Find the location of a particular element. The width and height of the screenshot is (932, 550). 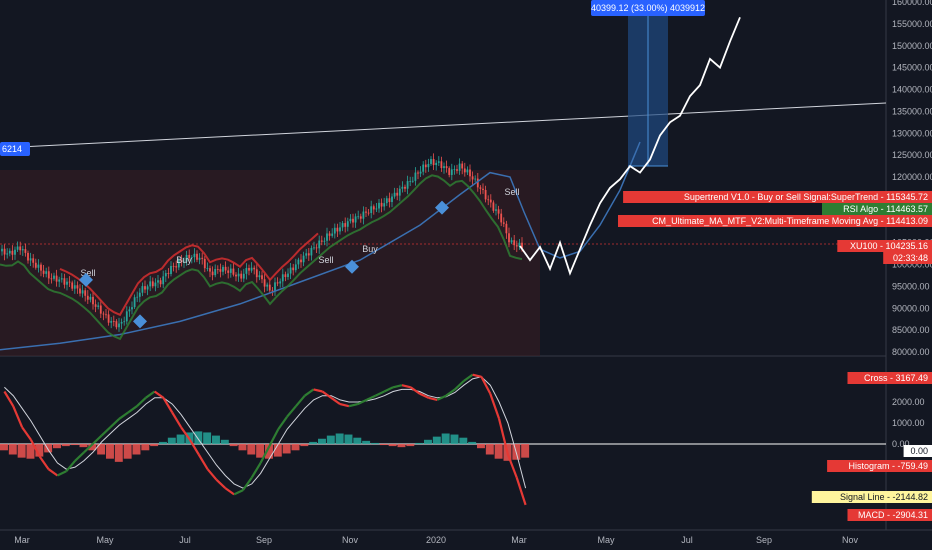

signal-label: Buy is located at coordinates (184, 260).